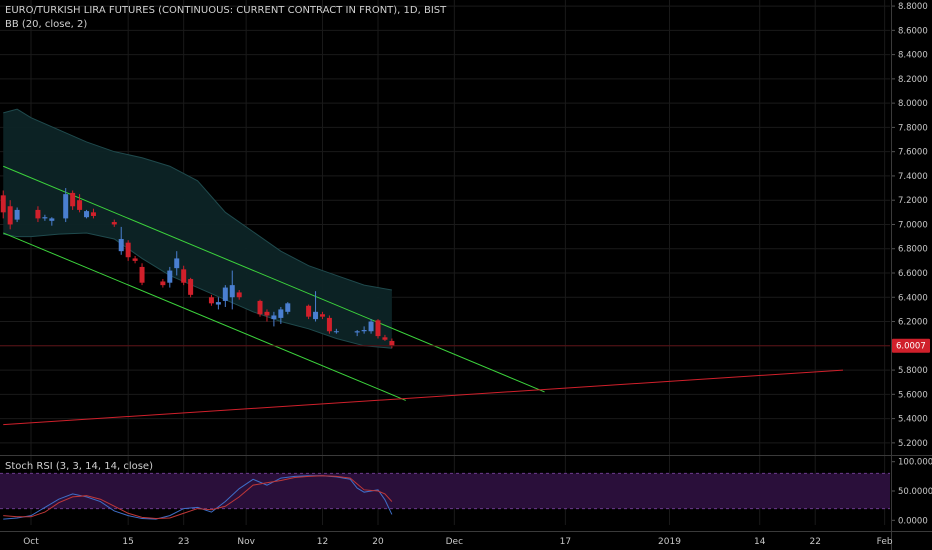 This screenshot has width=932, height=550. I want to click on time-axis-label: 23, so click(183, 542).